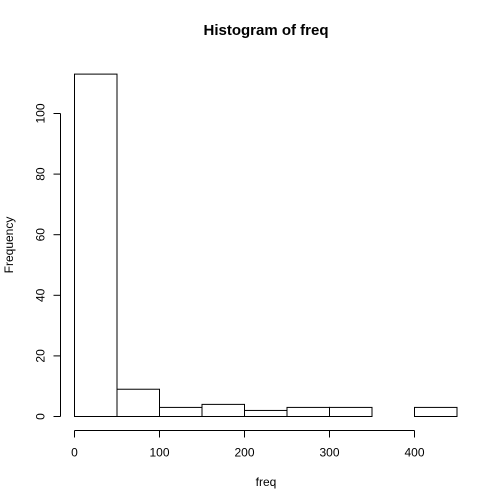  I want to click on x-tick-label-0: 0, so click(74, 453).